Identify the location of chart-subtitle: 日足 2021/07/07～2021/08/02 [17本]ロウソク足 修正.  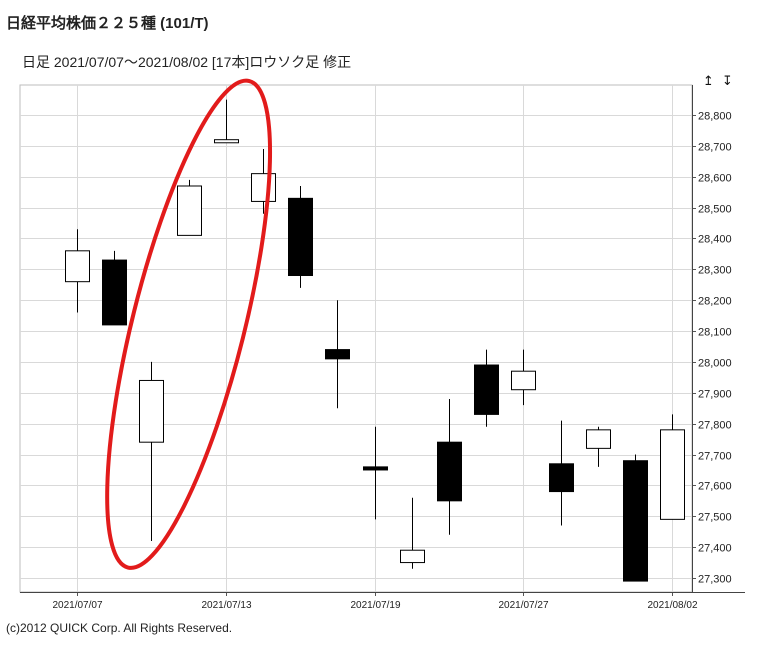
(187, 62).